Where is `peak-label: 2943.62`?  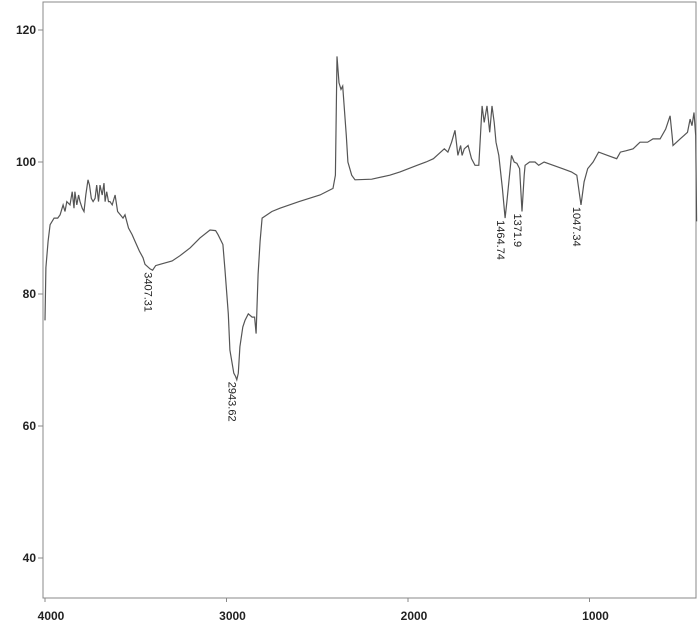 peak-label: 2943.62 is located at coordinates (232, 402).